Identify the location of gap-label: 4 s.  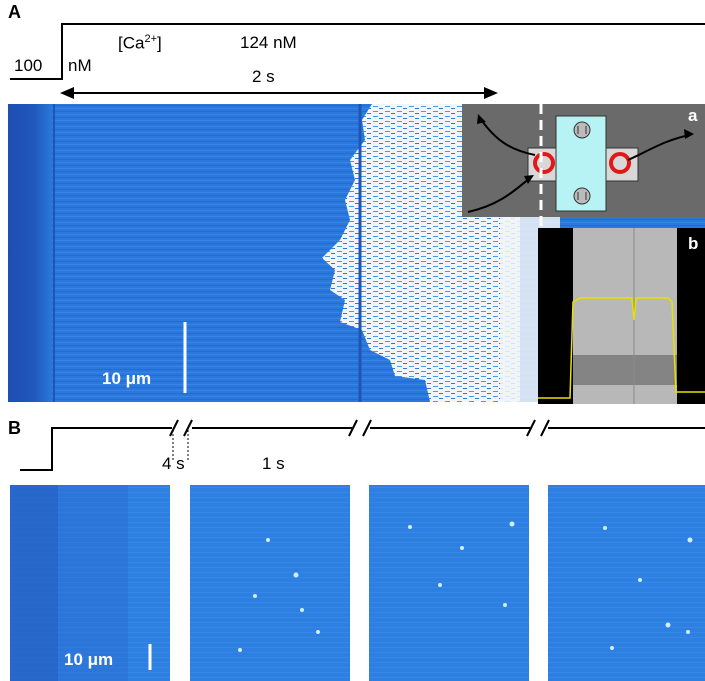
(173, 463).